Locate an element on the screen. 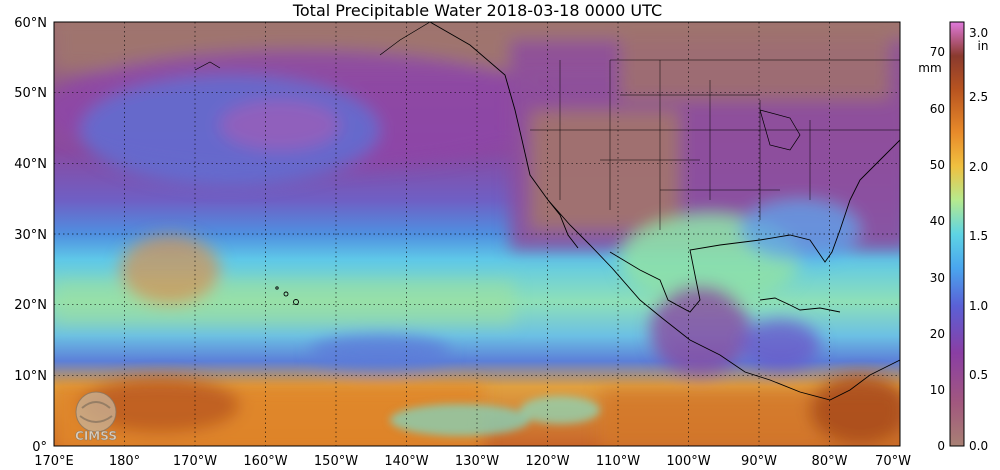 The height and width of the screenshot is (470, 1000). lon-label: 100°W is located at coordinates (688, 461).